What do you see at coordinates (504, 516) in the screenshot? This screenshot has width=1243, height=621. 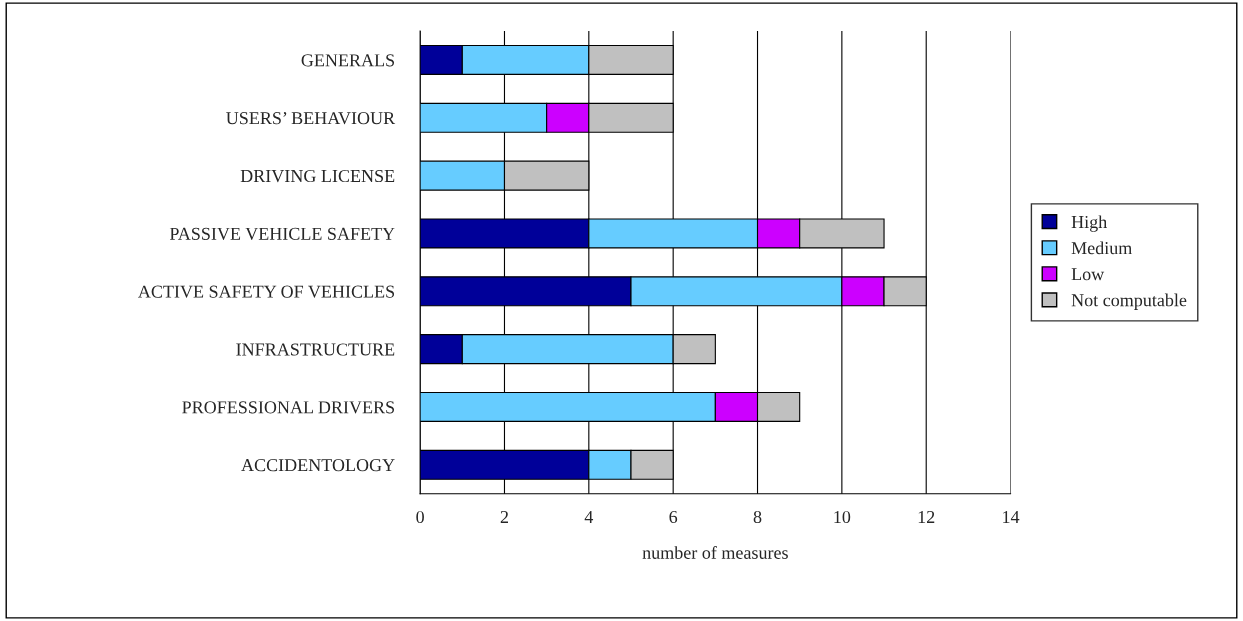 I see `x-tick-label: 2` at bounding box center [504, 516].